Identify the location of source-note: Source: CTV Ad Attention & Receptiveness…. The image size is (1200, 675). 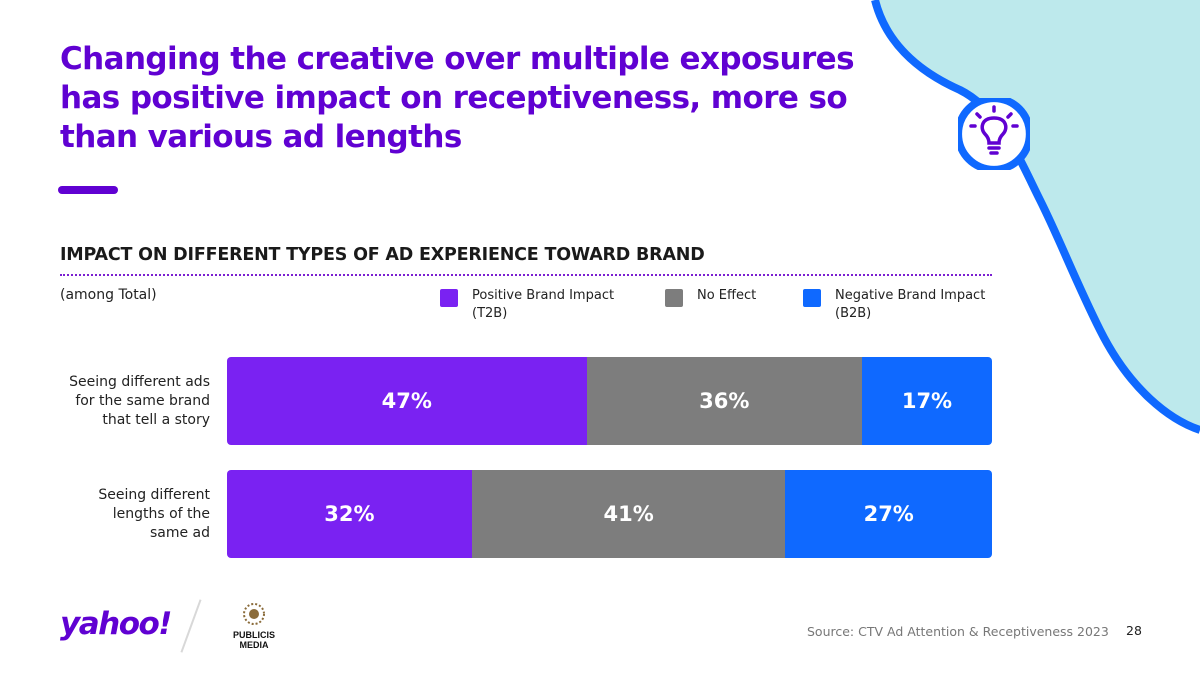
(958, 631).